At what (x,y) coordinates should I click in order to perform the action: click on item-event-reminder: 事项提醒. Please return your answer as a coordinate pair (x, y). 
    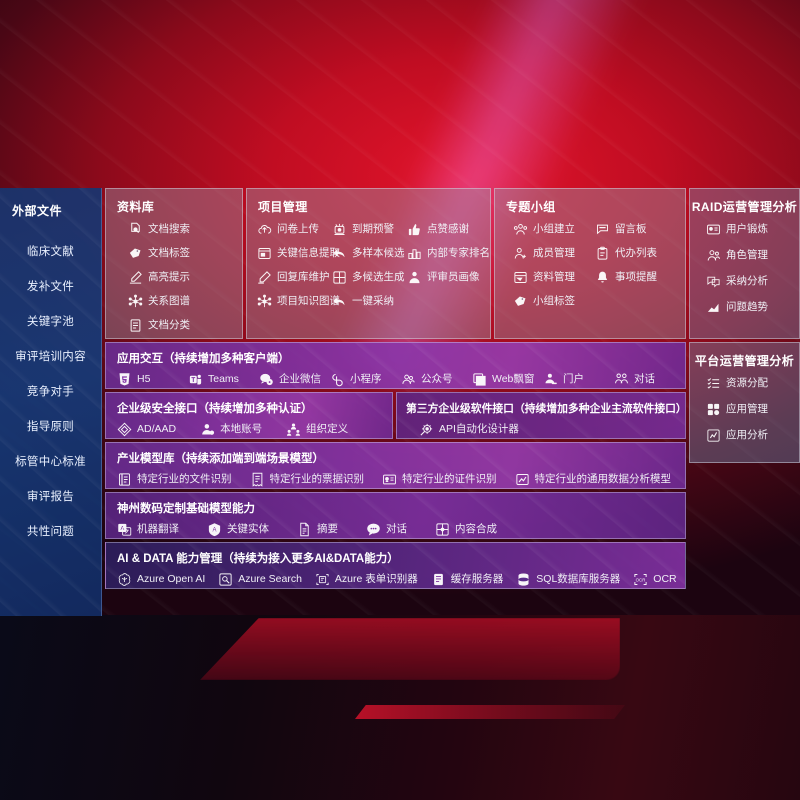
    Looking at the image, I should click on (636, 277).